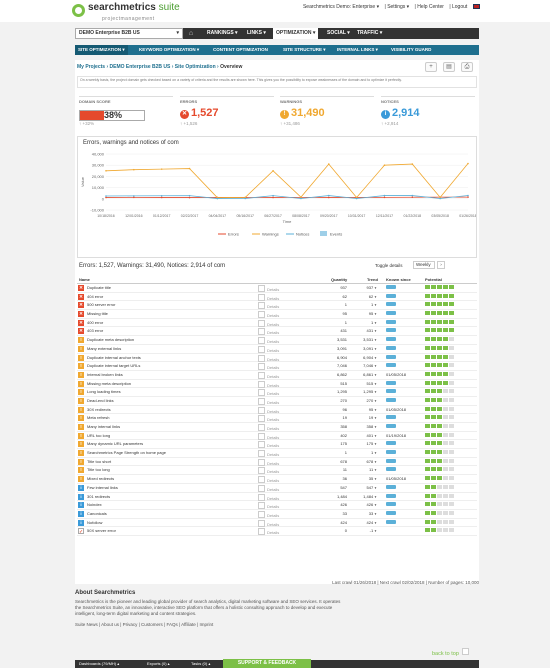  I want to click on table-row: ! Long loading times Details 1,295 1,295, so click(277, 392).